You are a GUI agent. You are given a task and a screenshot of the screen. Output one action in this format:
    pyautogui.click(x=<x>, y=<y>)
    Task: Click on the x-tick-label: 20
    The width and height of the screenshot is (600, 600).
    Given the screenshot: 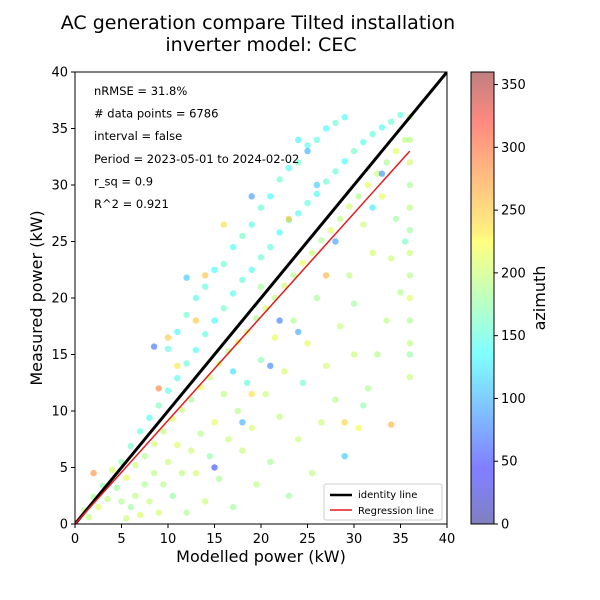 What is the action you would take?
    pyautogui.click(x=261, y=539)
    